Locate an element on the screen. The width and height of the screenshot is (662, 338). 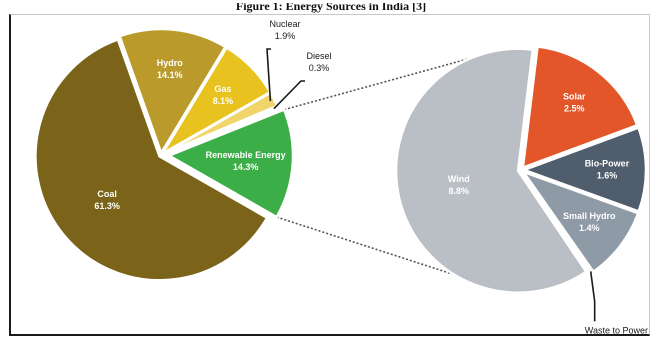
slice-value-gas: 8.1% is located at coordinates (223, 101).